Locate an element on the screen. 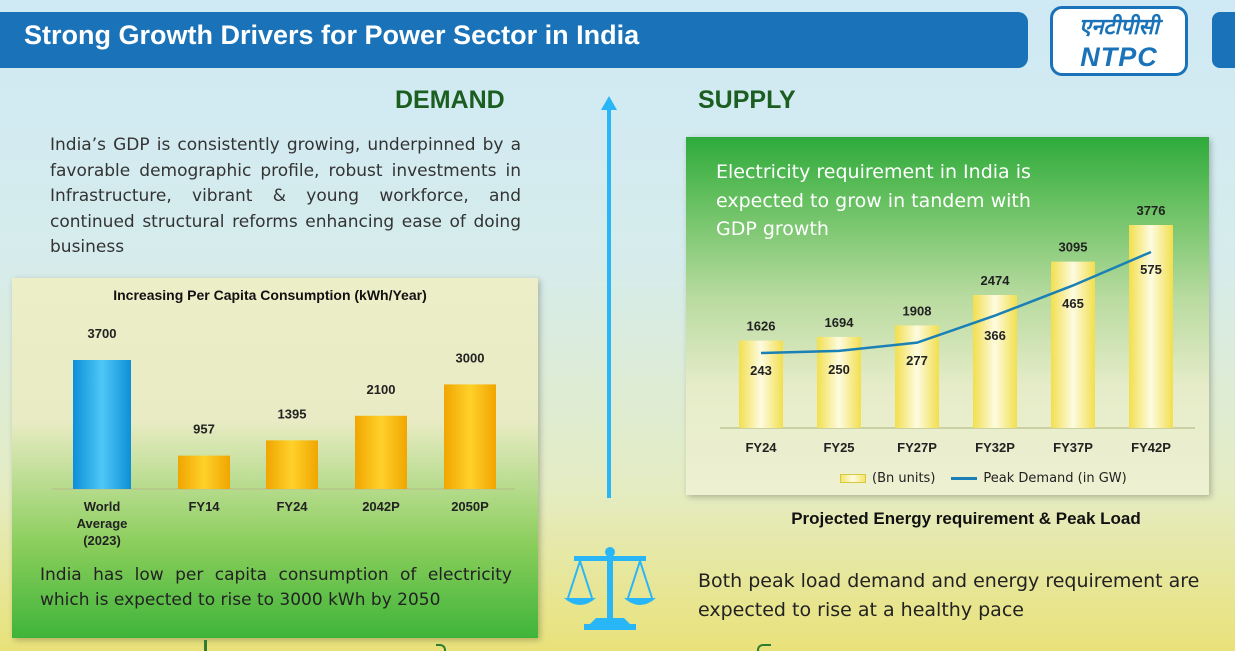 Image resolution: width=1235 pixels, height=651 pixels. data-label: 3700 is located at coordinates (102, 333).